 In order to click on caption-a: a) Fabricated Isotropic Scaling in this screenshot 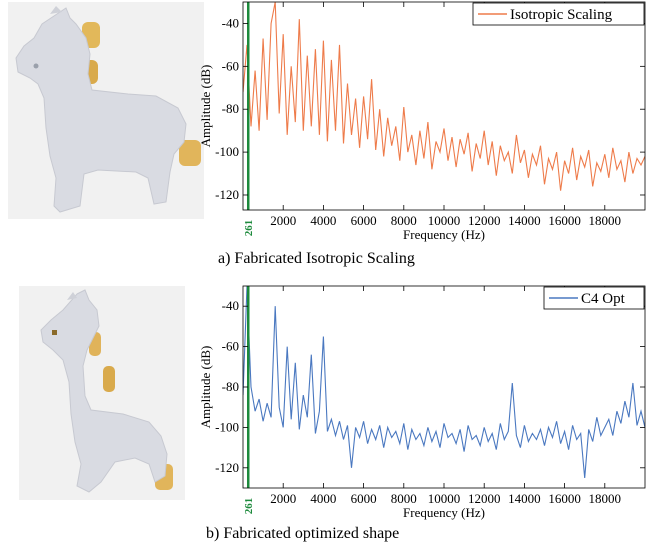, I will do `click(316, 258)`.